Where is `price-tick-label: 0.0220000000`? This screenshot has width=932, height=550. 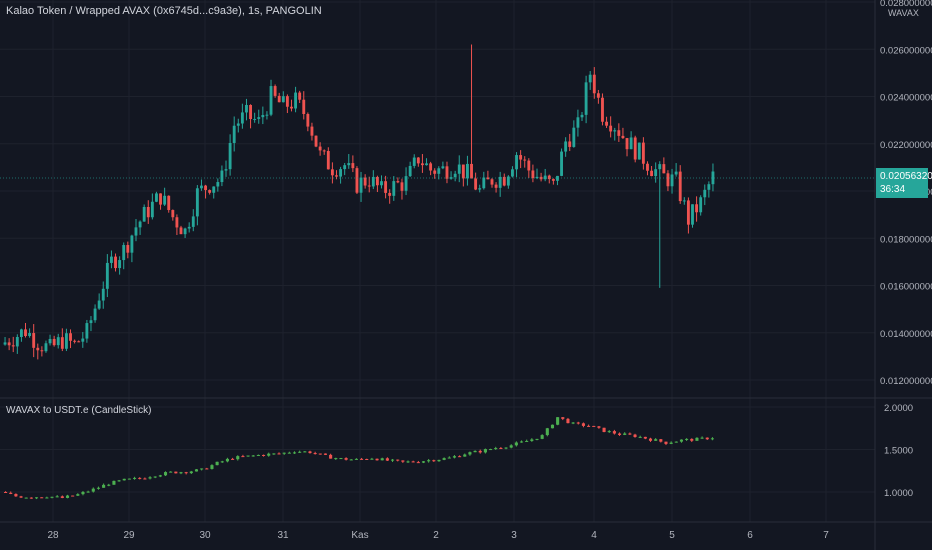
price-tick-label: 0.0220000000 is located at coordinates (906, 145).